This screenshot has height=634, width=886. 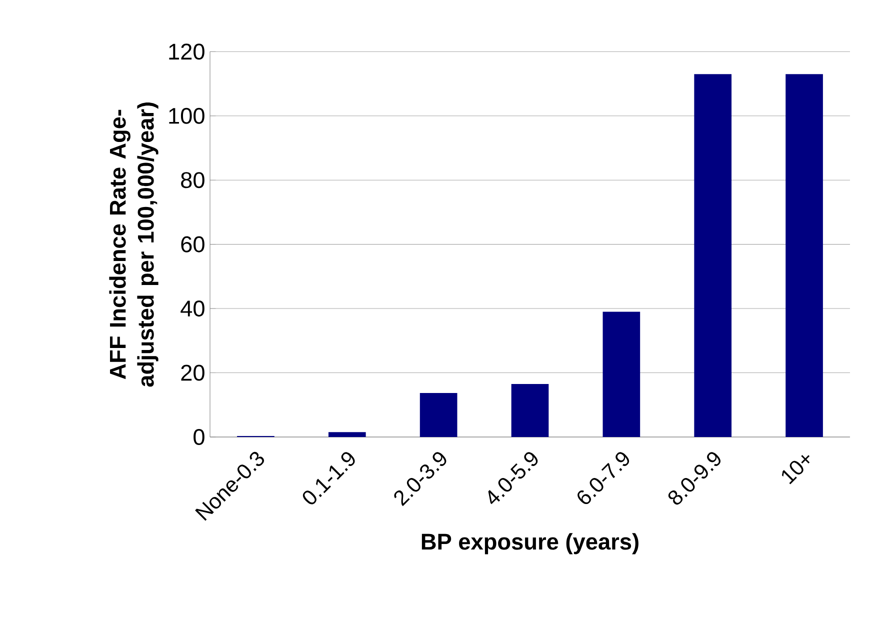 What do you see at coordinates (186, 52) in the screenshot?
I see `y-tick-label: 120` at bounding box center [186, 52].